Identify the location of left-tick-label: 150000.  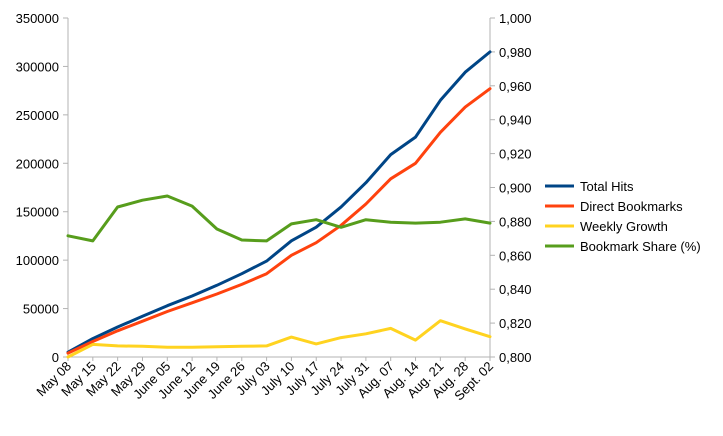
(37, 212).